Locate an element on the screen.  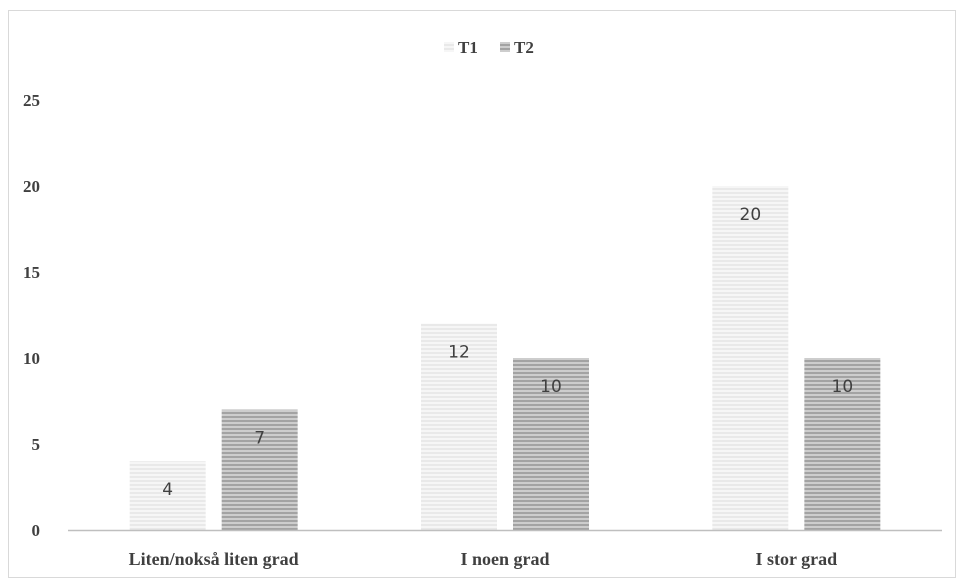
x-category-label: Liten/nokså liten grad is located at coordinates (214, 559).